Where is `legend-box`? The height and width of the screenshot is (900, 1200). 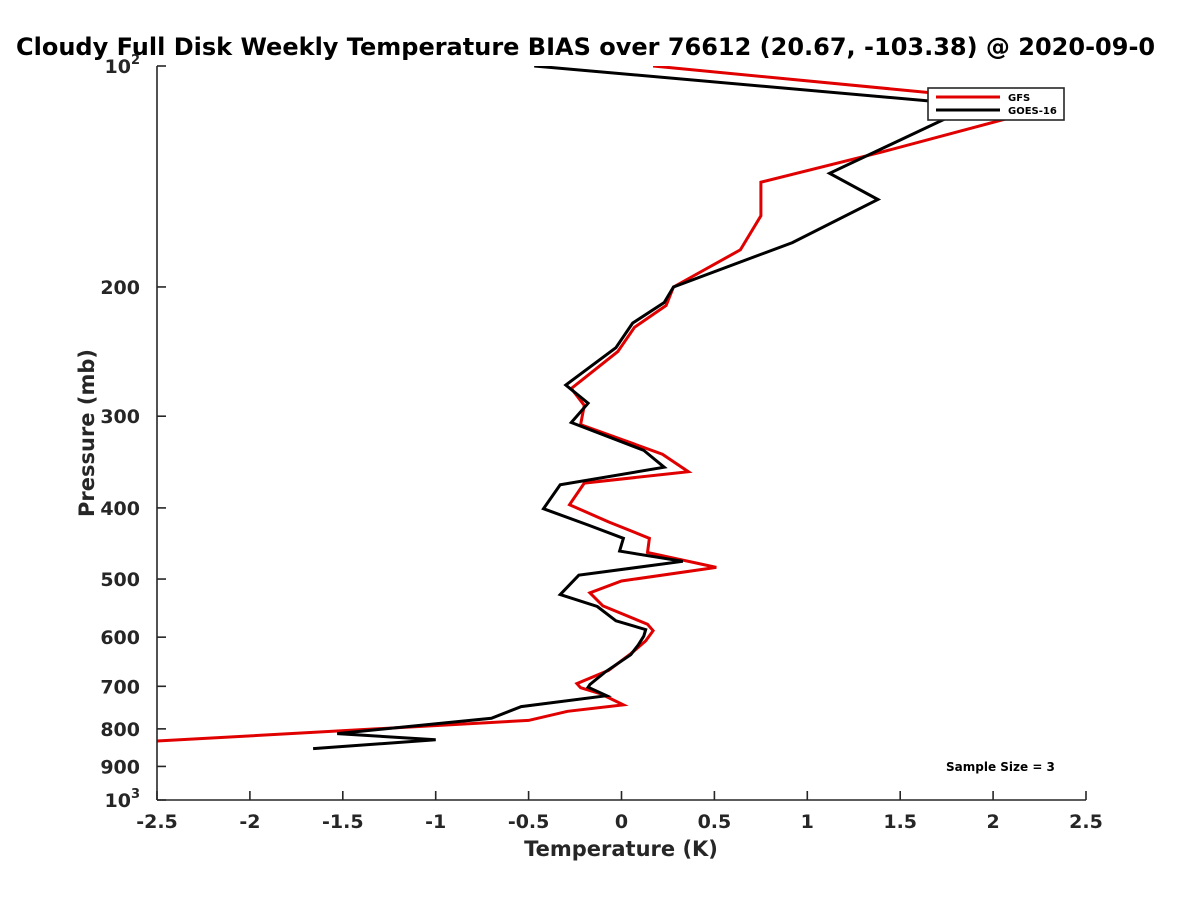
legend-box is located at coordinates (996, 104).